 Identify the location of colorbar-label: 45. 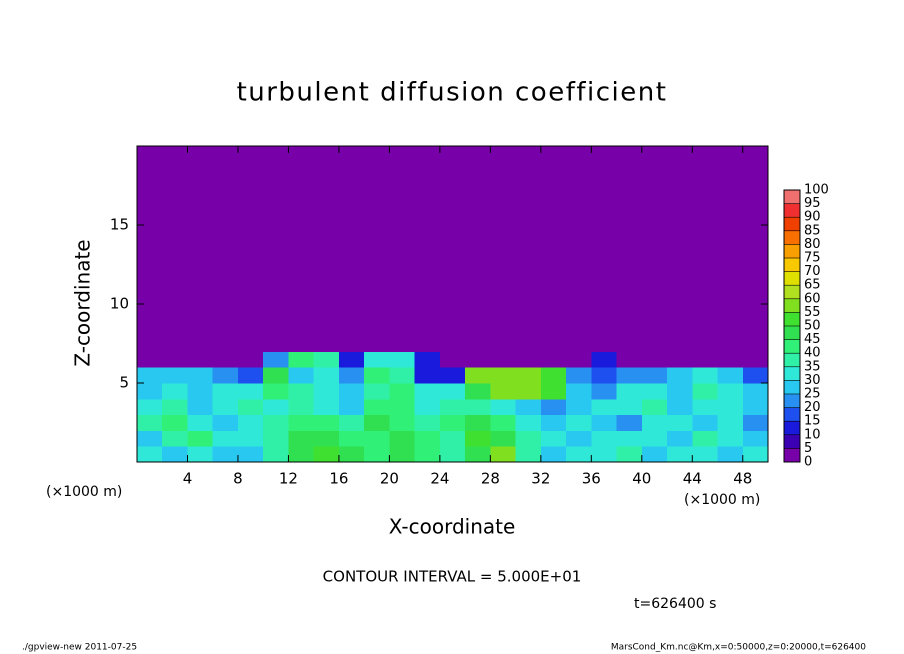
(812, 339).